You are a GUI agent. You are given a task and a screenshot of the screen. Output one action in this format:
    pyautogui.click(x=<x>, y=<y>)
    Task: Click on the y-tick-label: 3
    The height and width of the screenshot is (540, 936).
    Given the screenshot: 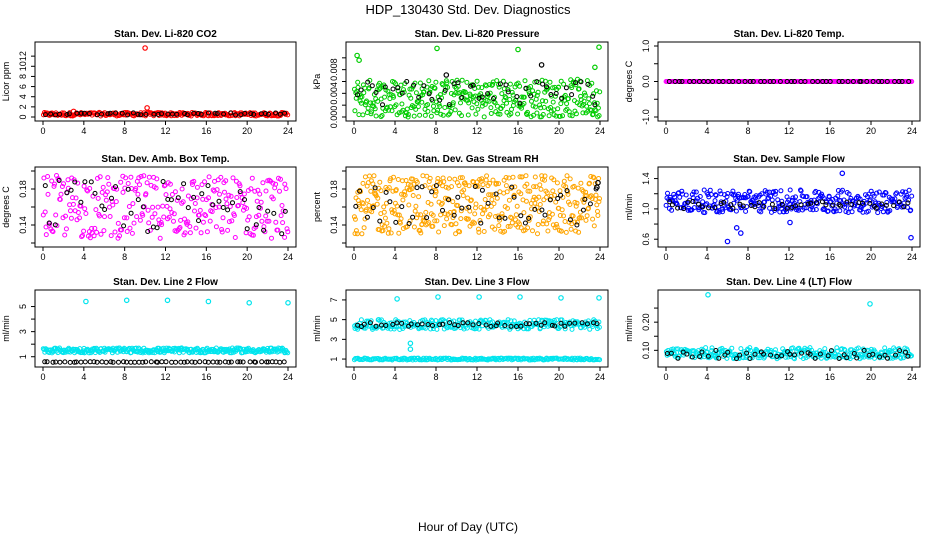 What is the action you would take?
    pyautogui.click(x=334, y=339)
    